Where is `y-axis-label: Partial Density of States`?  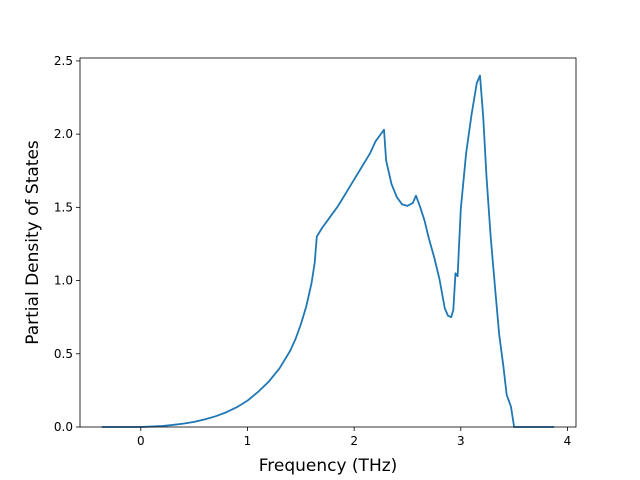 y-axis-label: Partial Density of States is located at coordinates (33, 242).